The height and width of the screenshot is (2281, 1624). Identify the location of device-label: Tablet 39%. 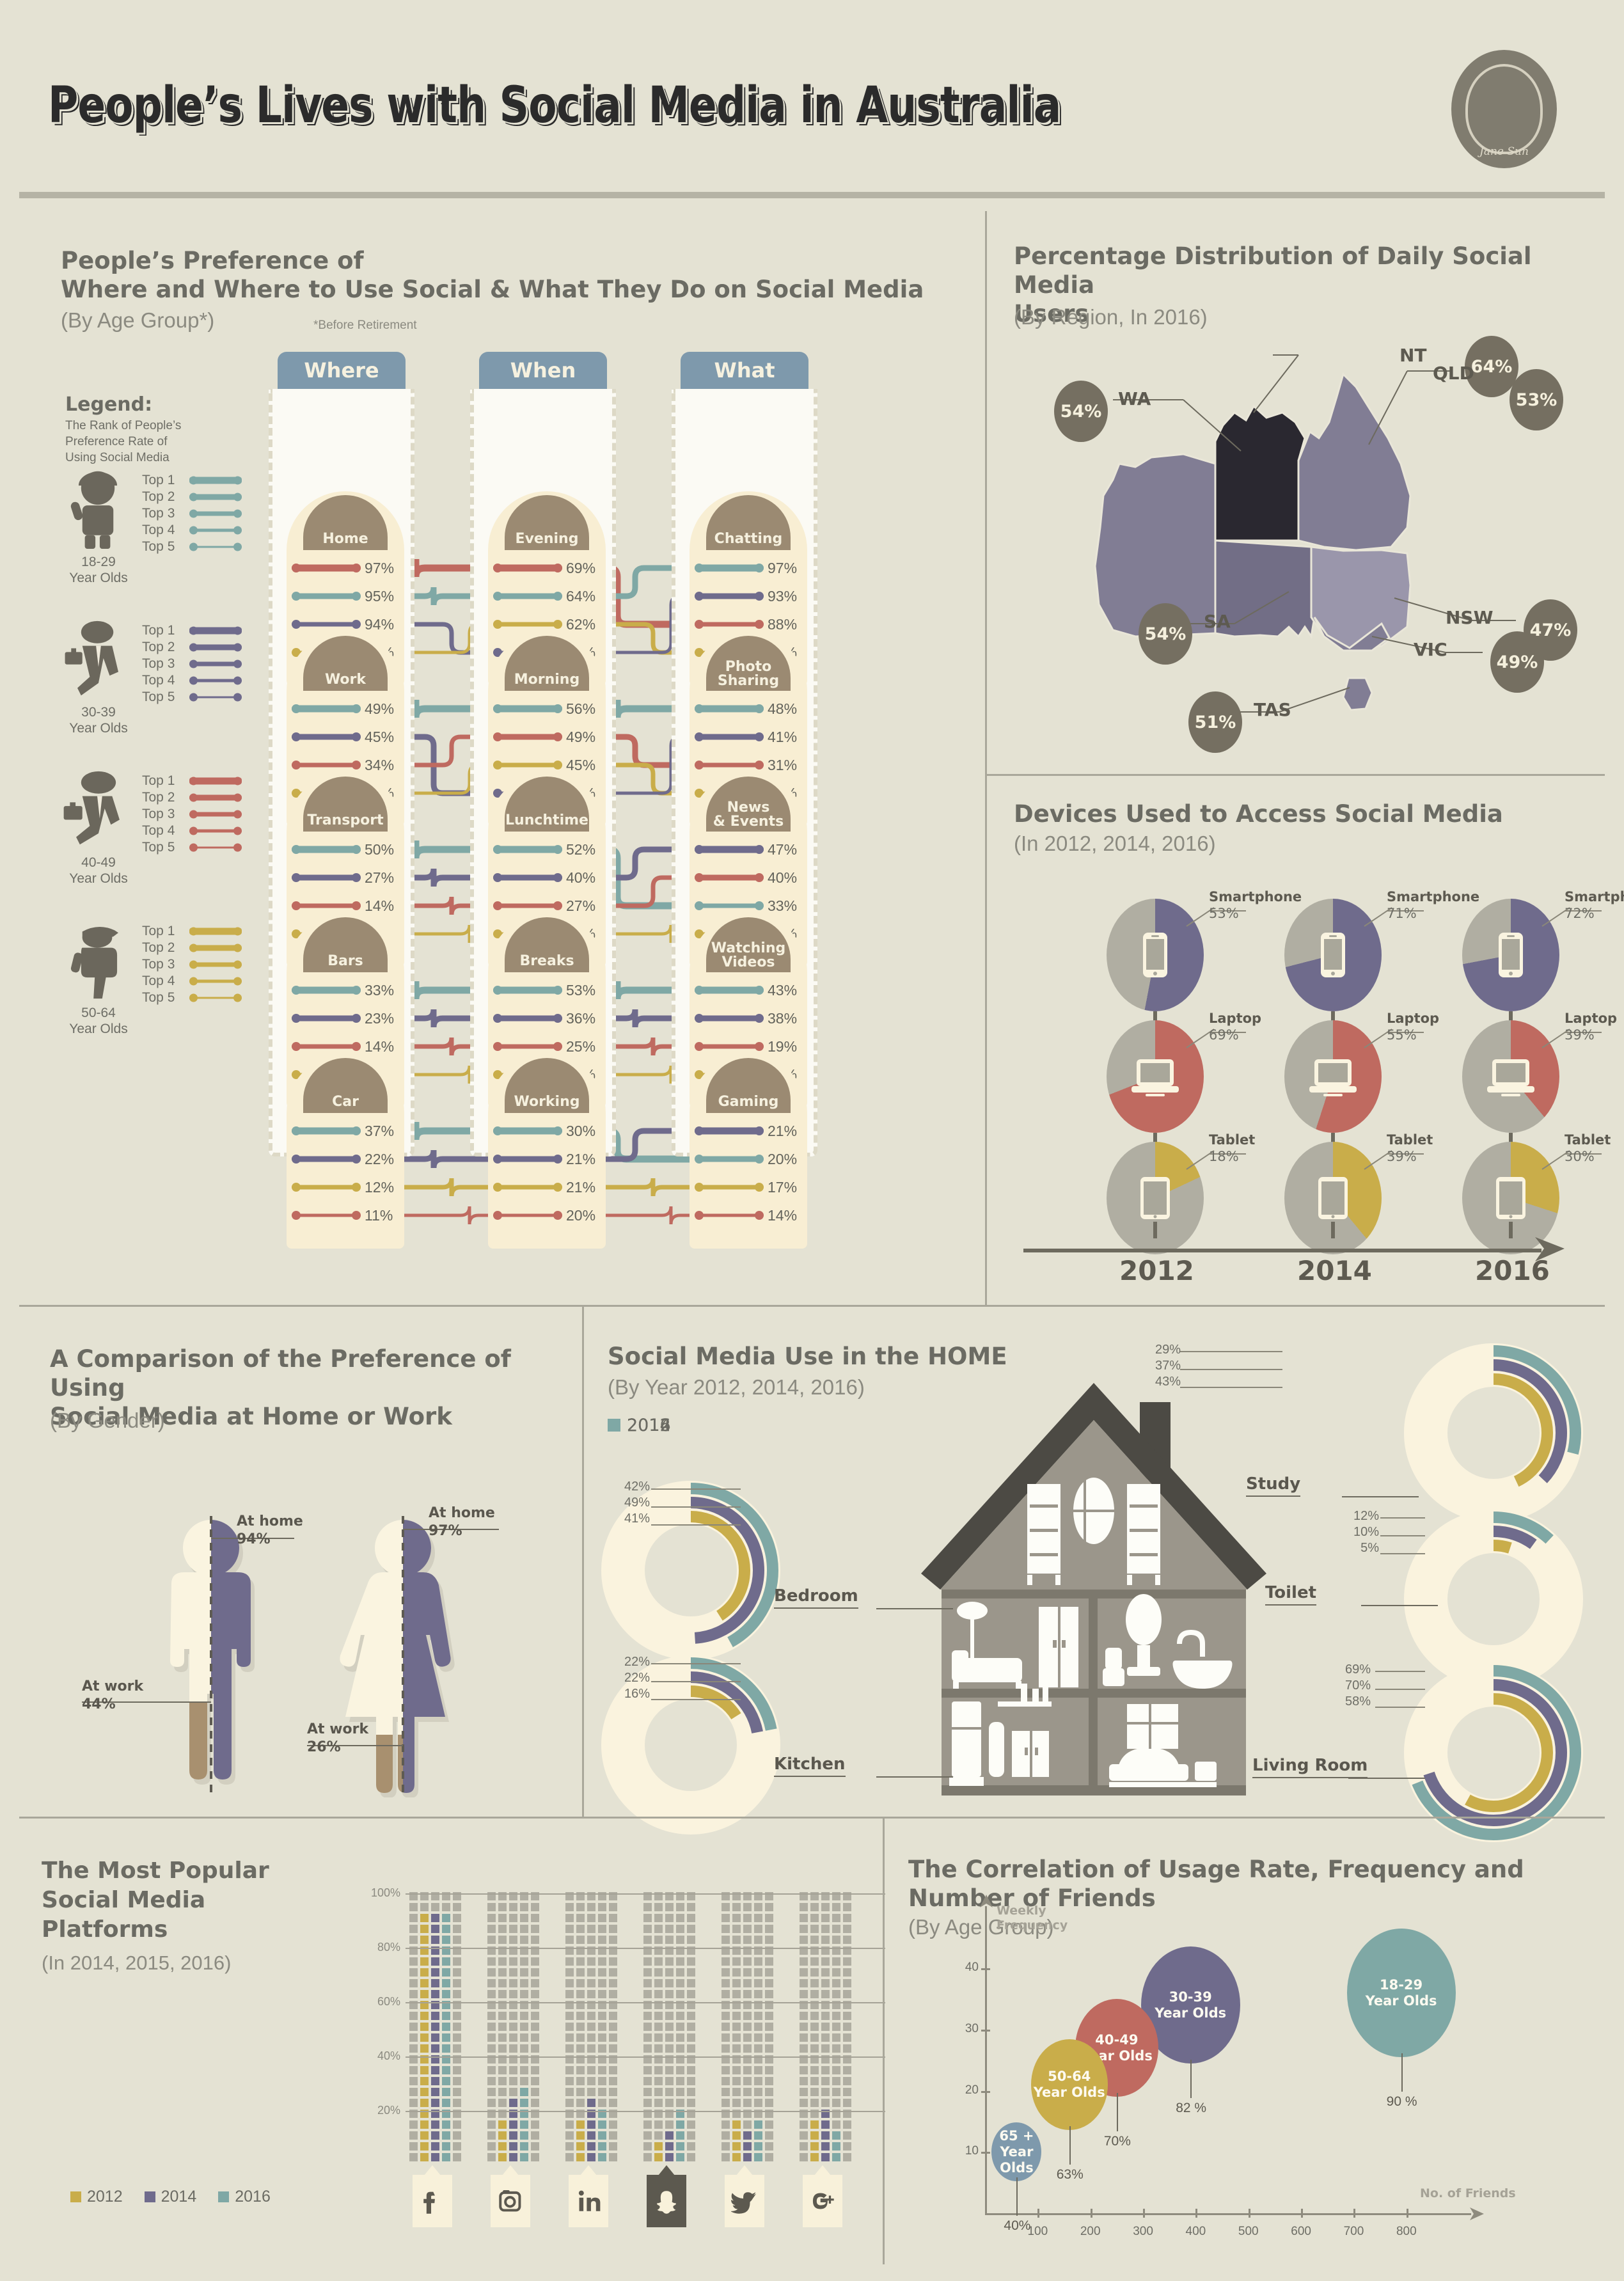
(1410, 1148).